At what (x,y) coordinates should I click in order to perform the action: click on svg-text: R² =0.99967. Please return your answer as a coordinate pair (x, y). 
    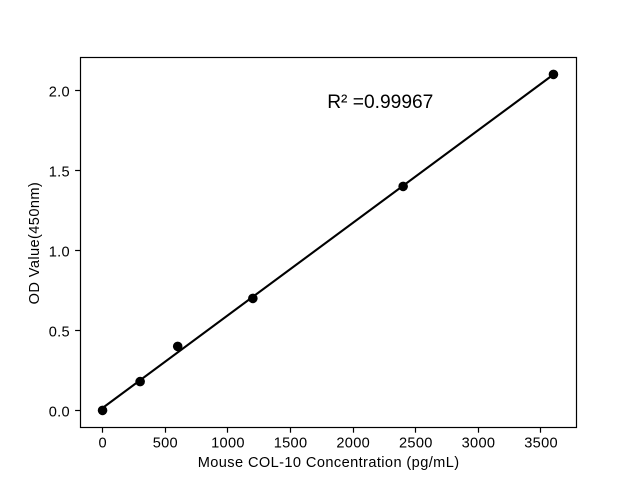
    Looking at the image, I should click on (380, 102).